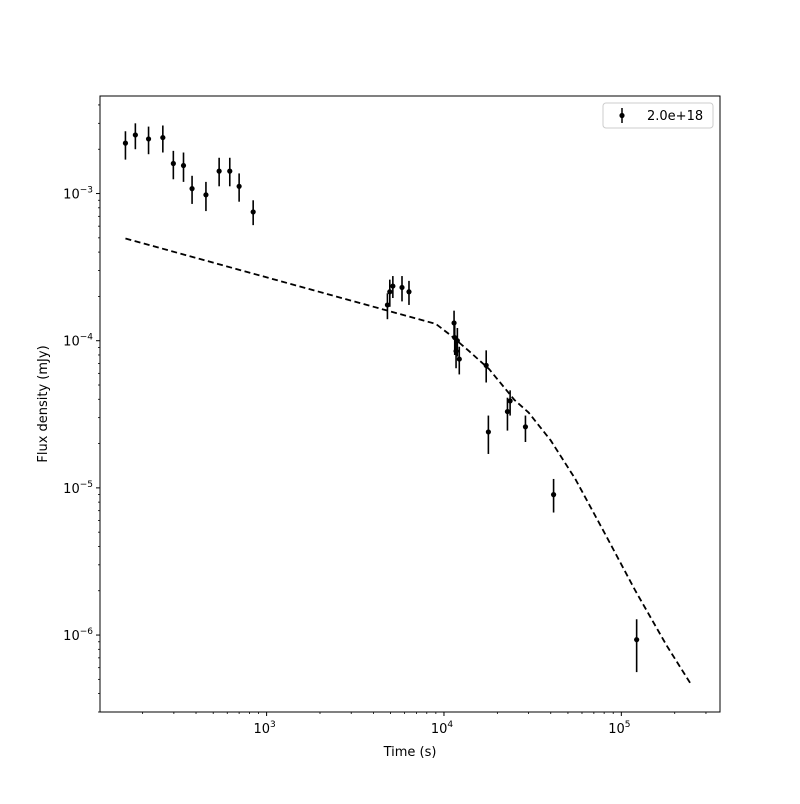  I want to click on legend: 2.0e+18, so click(658, 115).